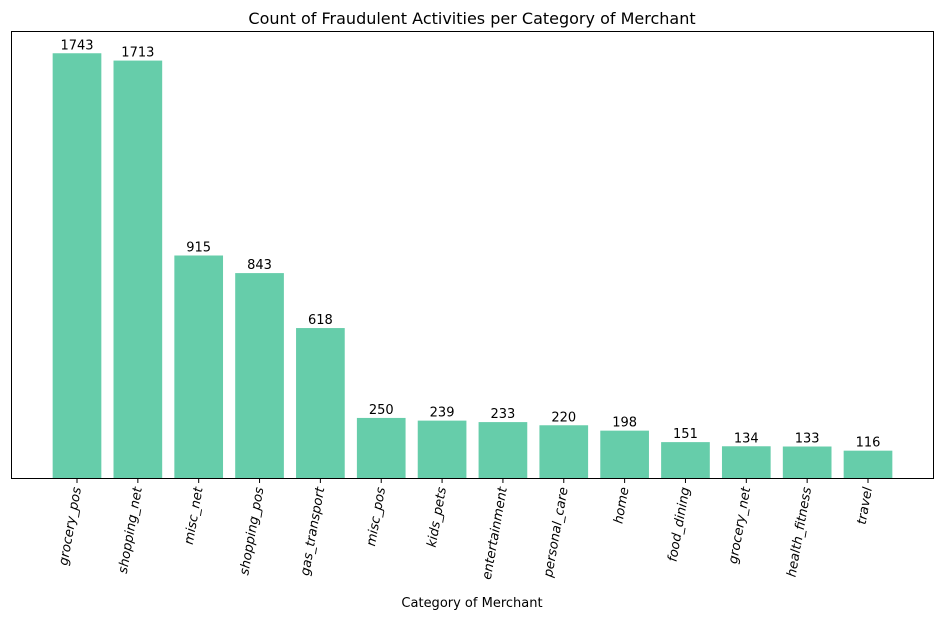  I want to click on data-label-travel: 116, so click(868, 443).